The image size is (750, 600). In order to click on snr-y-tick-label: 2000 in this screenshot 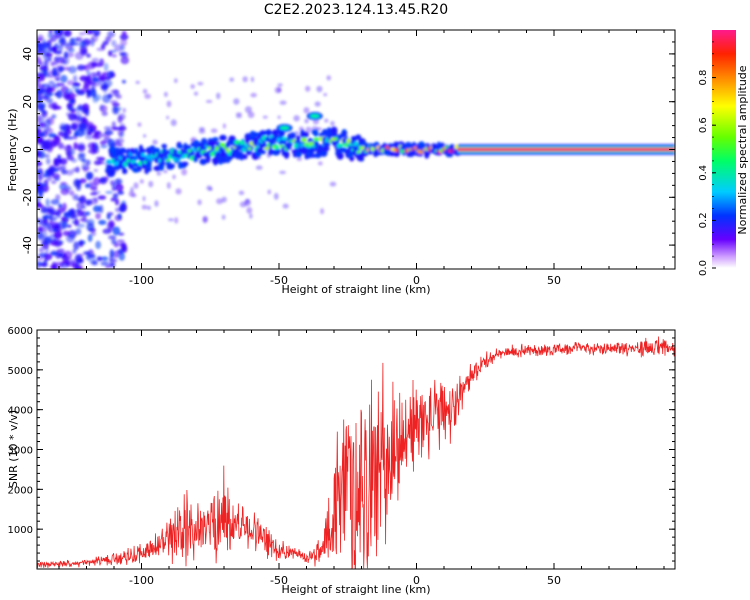, I will do `click(20, 490)`.